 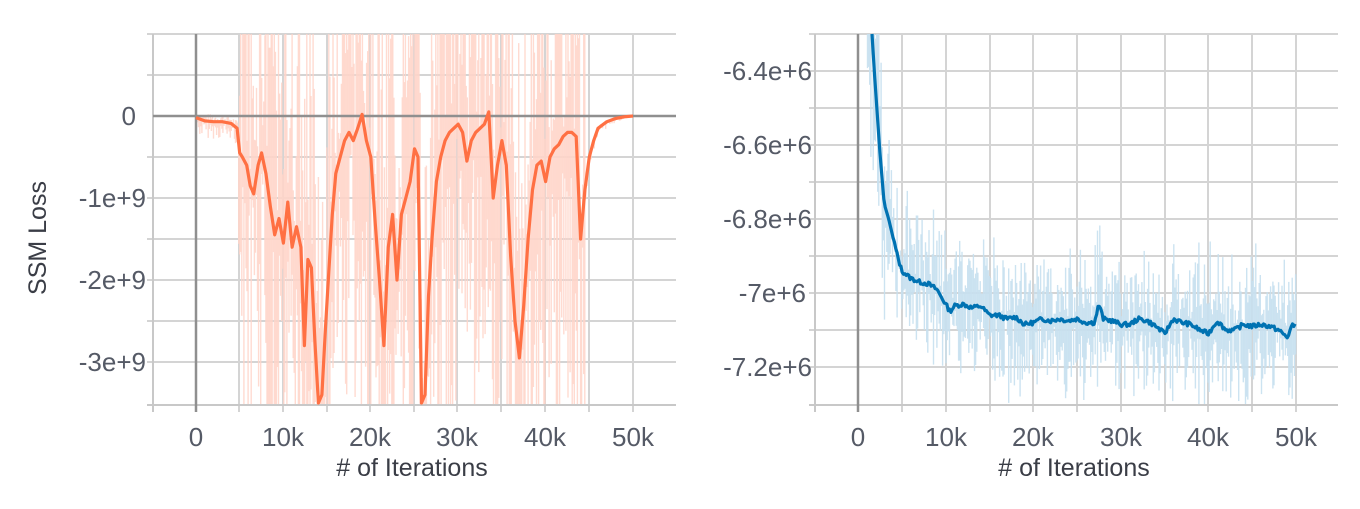 I want to click on right-y-tick: -6.8e+6, so click(x=767, y=219).